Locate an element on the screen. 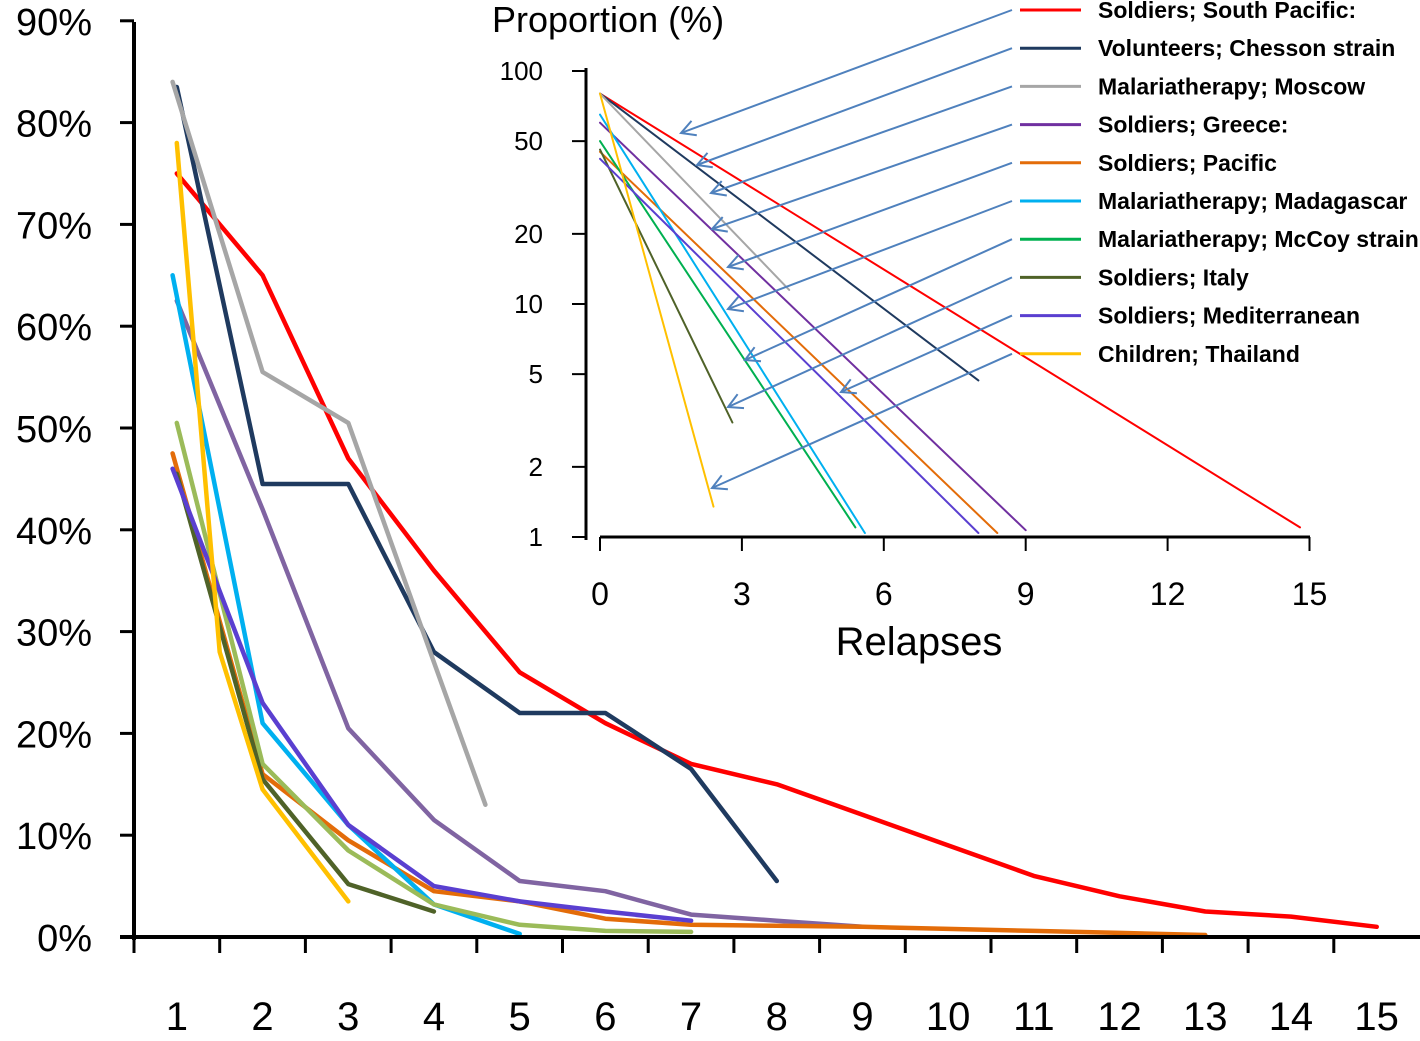  main-y-tick-label: 70% is located at coordinates (54, 226).